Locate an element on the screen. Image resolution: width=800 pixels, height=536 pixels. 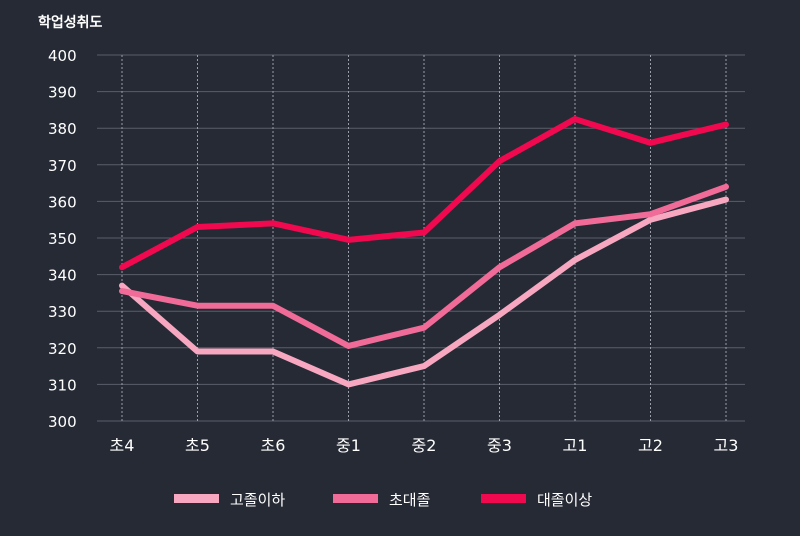
y-tick-label: 330 is located at coordinates (62, 312).